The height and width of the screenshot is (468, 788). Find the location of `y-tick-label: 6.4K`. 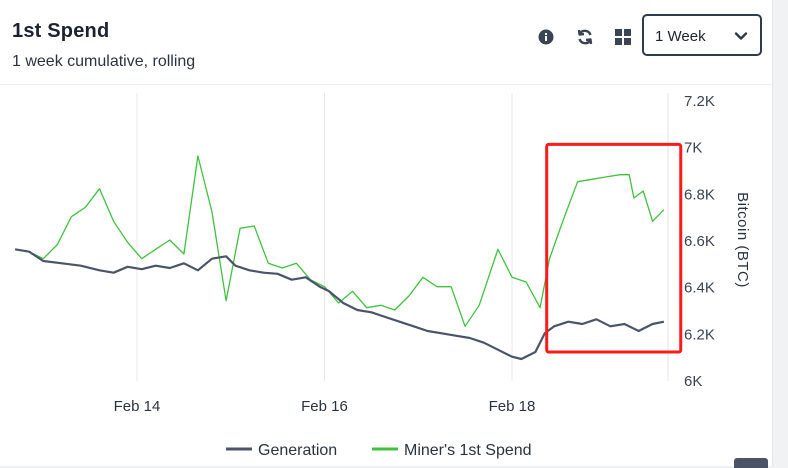

y-tick-label: 6.4K is located at coordinates (699, 288).